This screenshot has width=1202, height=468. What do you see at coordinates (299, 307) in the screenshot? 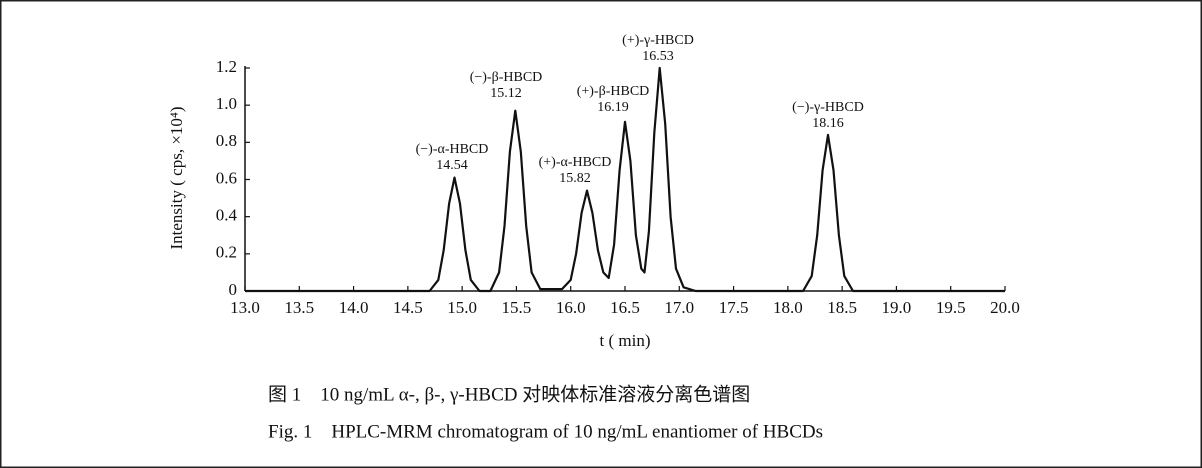
I see `x-tick-label: 13.5` at bounding box center [299, 307].